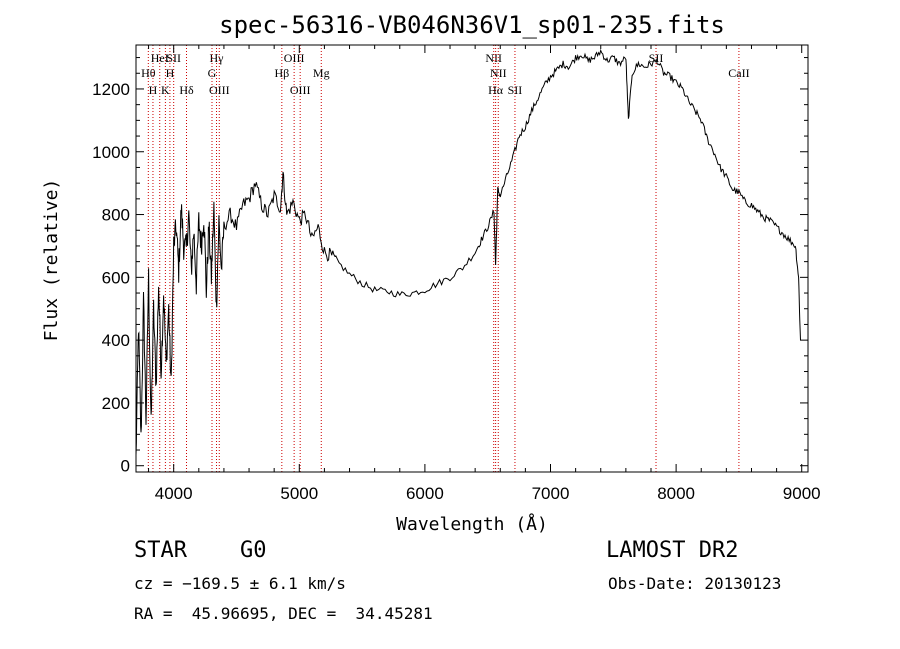 This screenshot has width=900, height=649. What do you see at coordinates (656, 58) in the screenshot?
I see `line-label-18: SII` at bounding box center [656, 58].